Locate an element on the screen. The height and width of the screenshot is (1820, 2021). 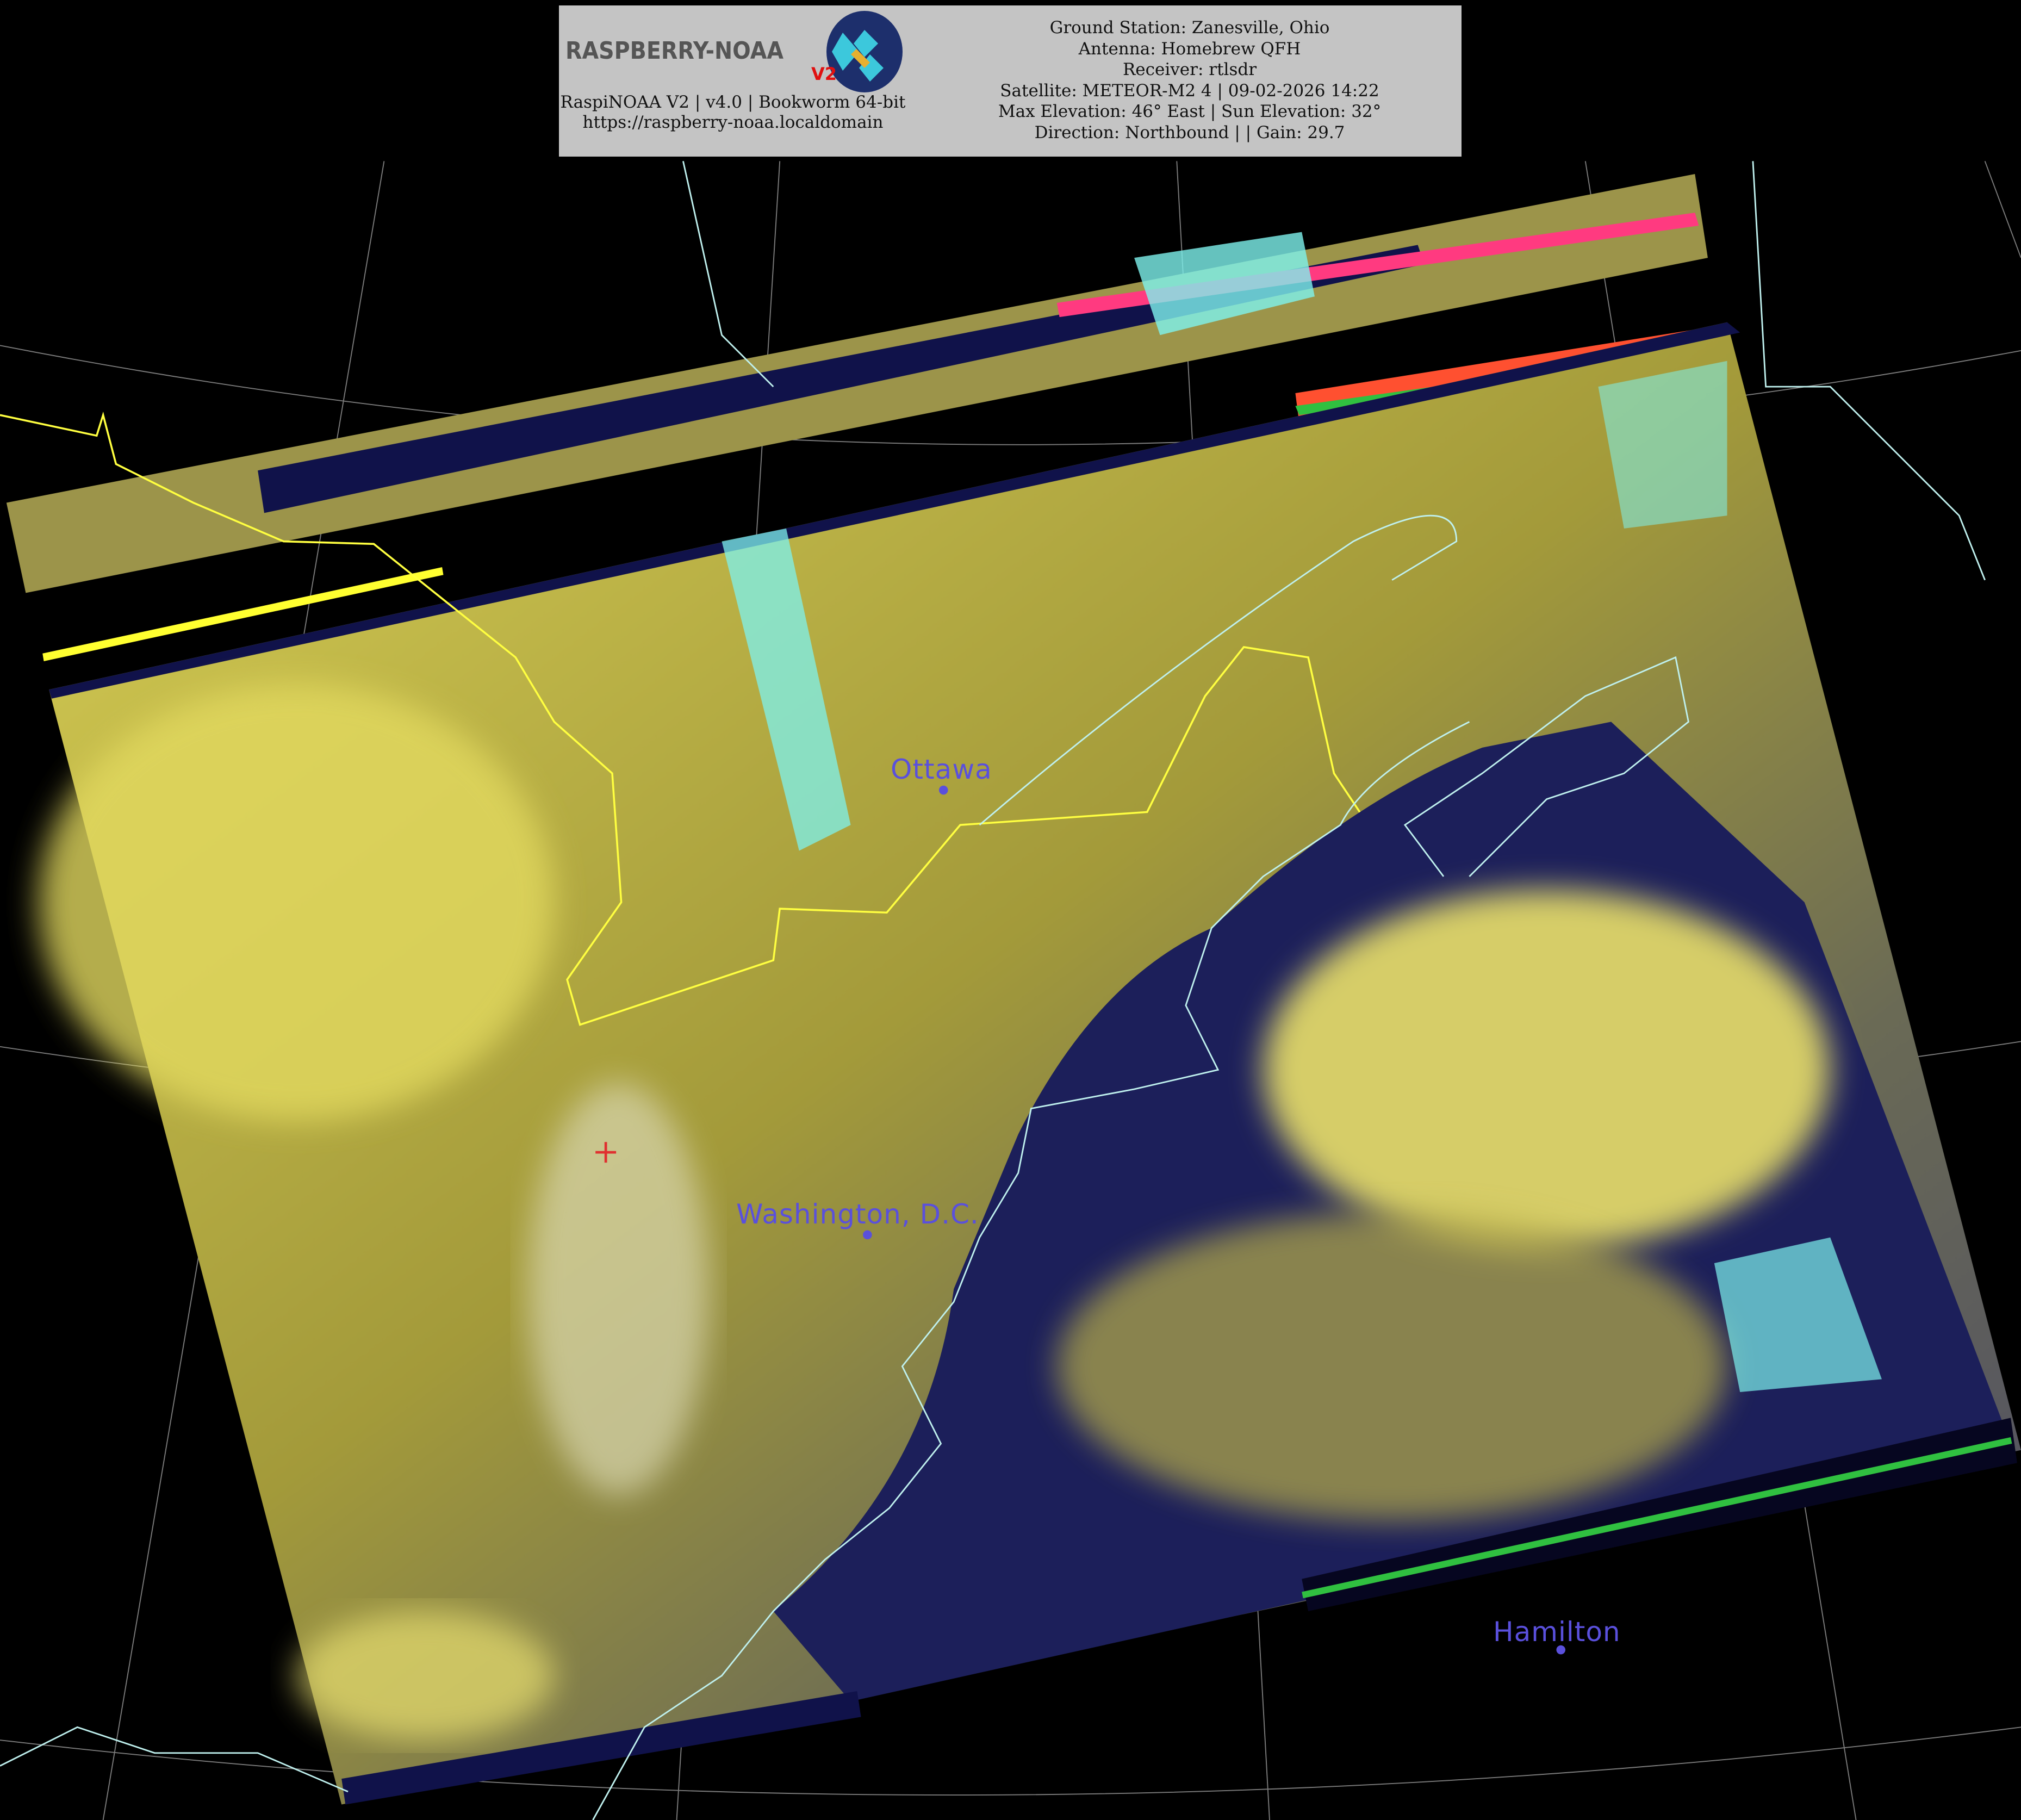
city-dot-hamilton is located at coordinates (1561, 1650).